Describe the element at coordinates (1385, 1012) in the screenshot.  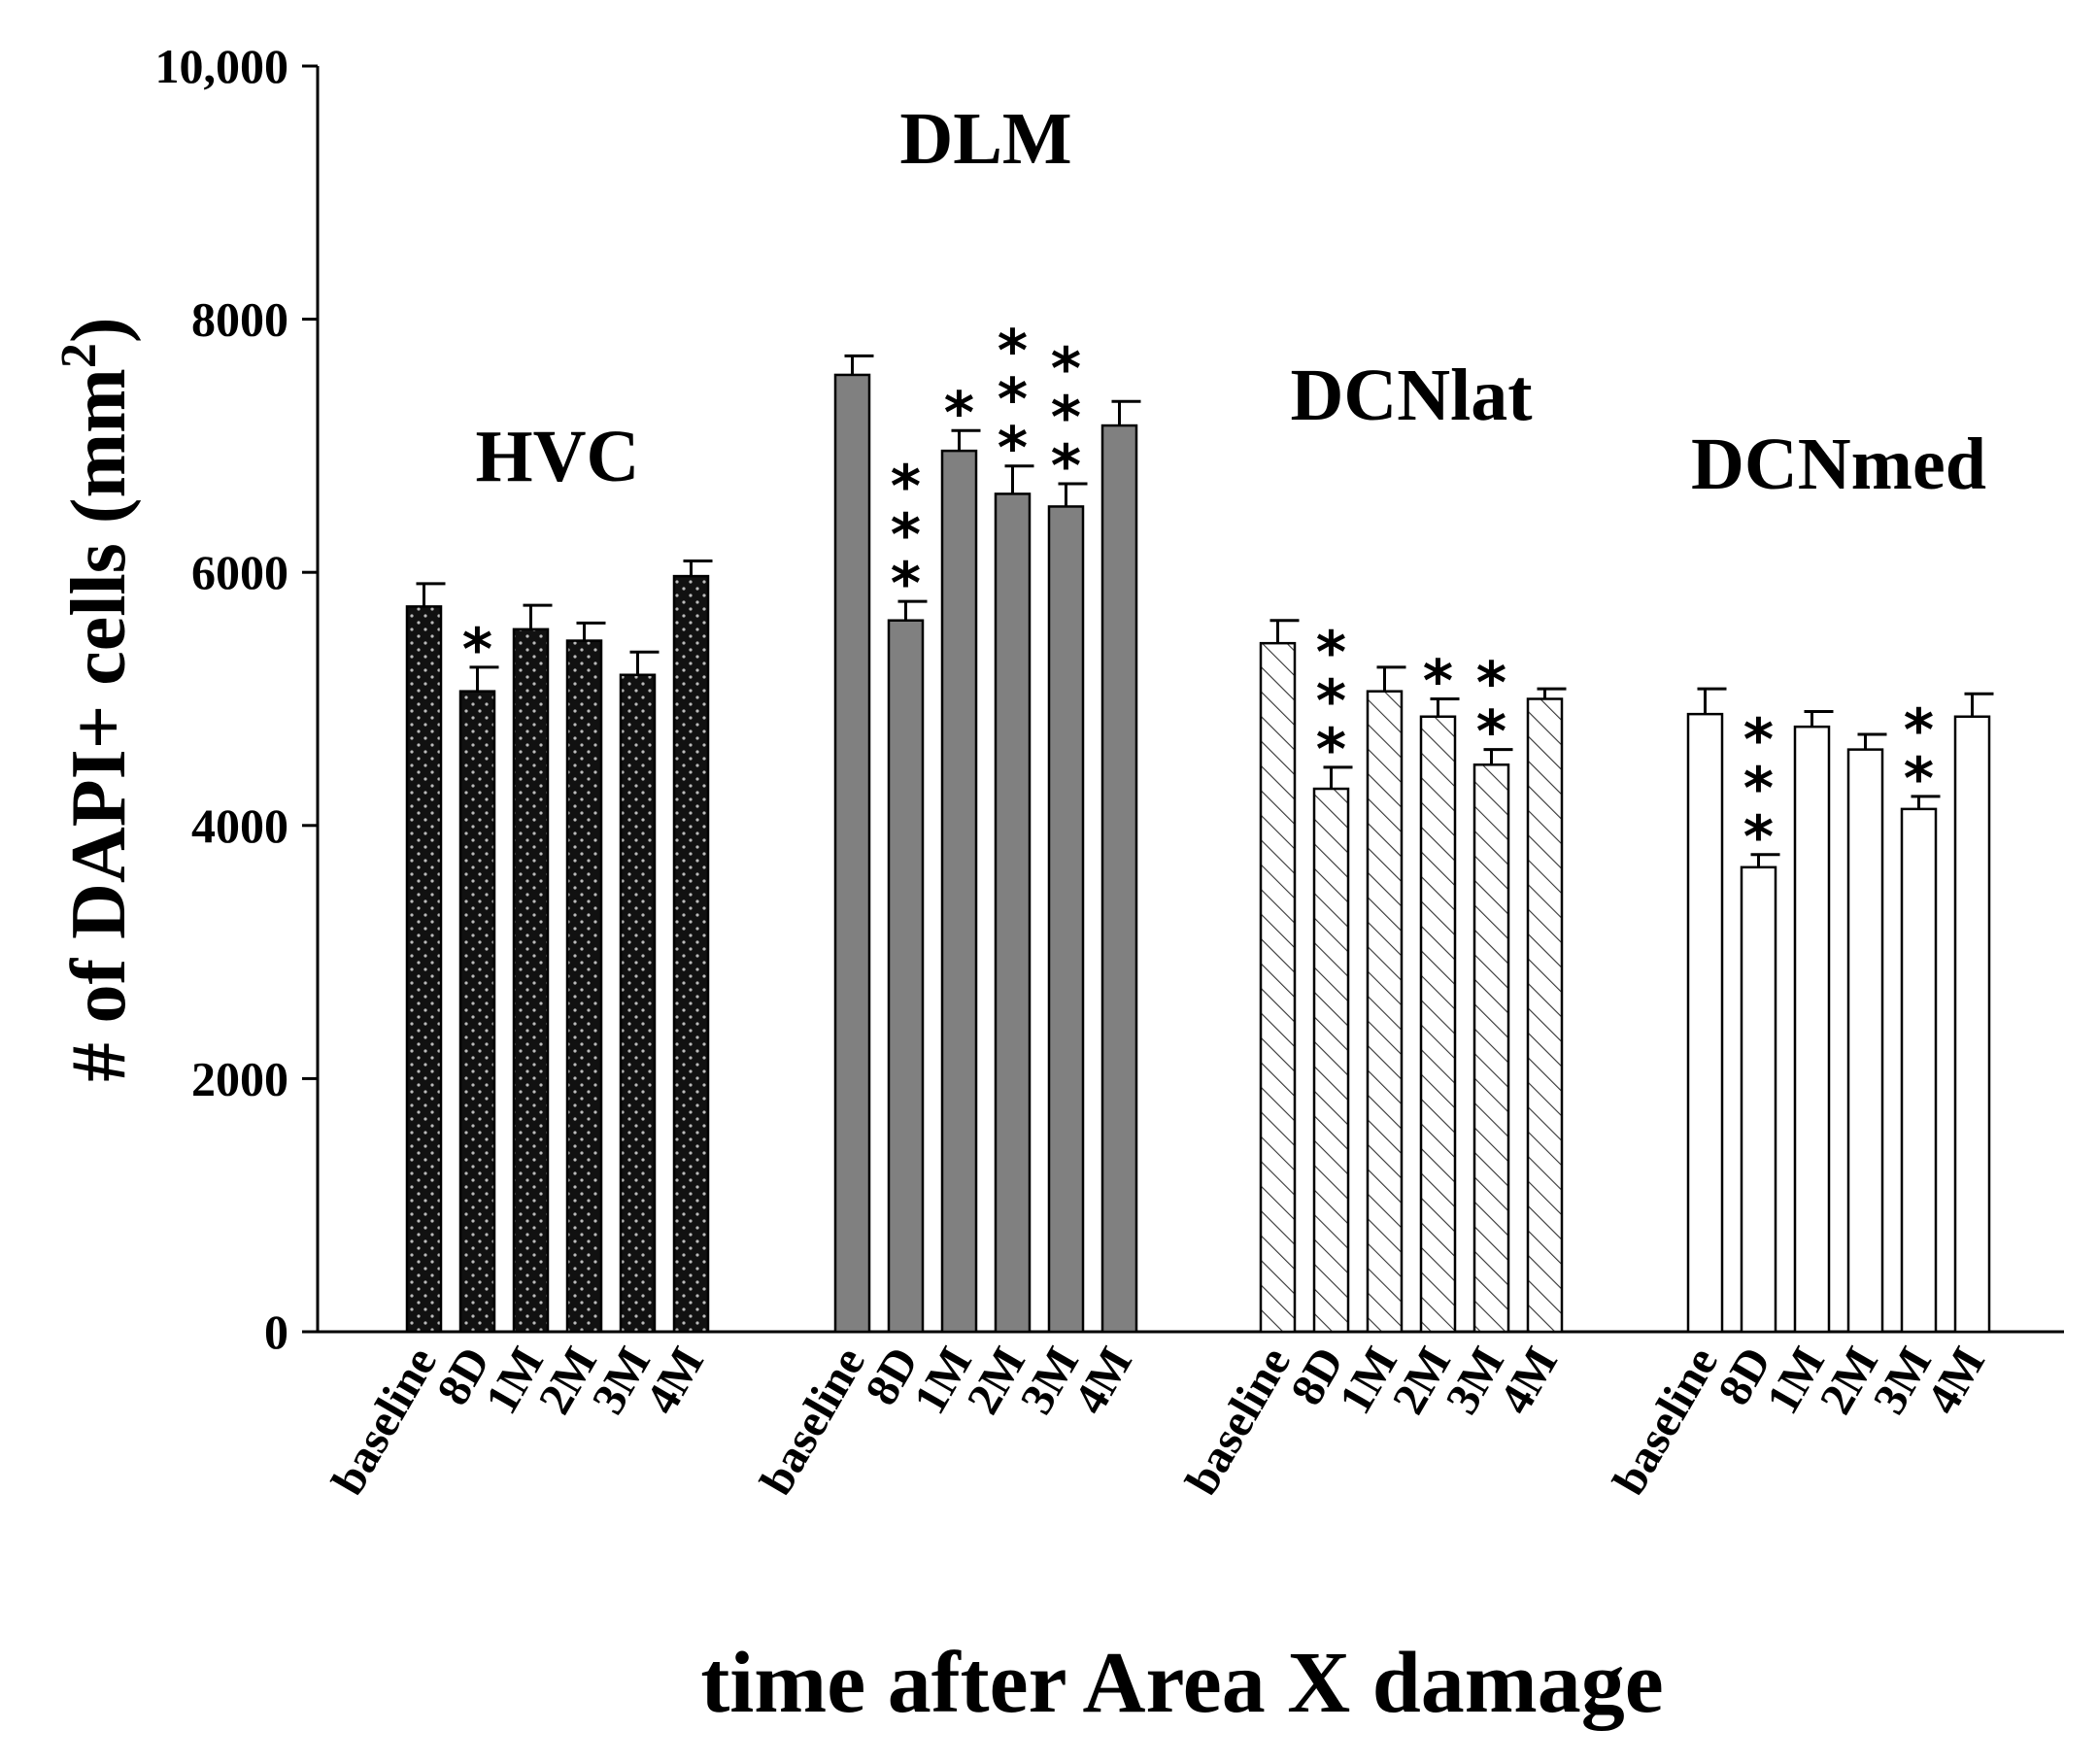
I see `bar-dcnlat-1m` at that location.